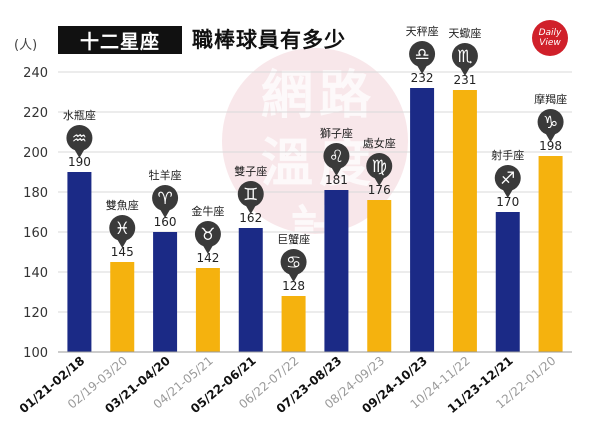  I want to click on chart-tag: 十二星座, so click(120, 40).